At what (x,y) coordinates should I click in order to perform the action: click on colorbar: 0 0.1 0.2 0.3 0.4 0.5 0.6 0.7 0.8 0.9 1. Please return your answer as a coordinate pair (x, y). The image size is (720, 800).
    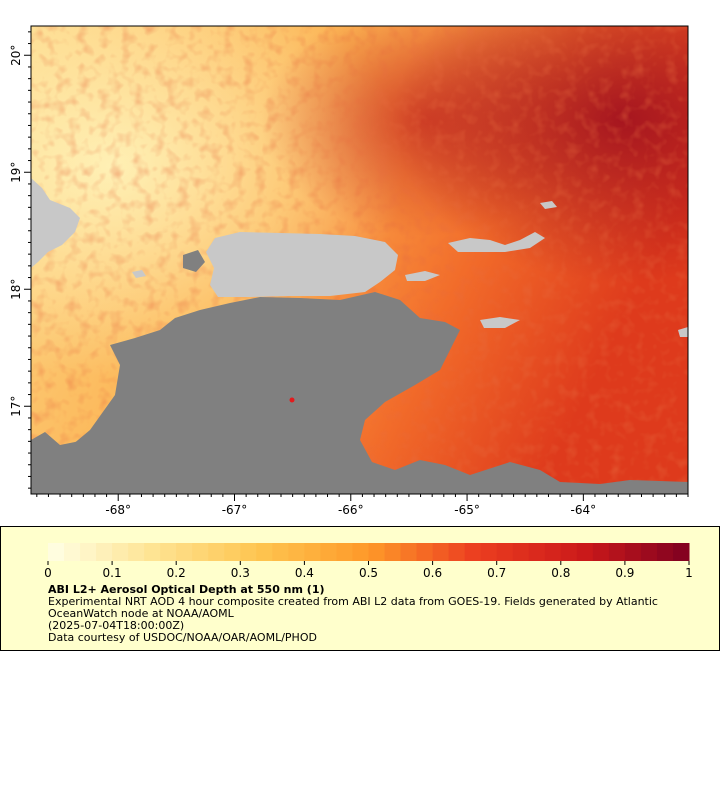
    Looking at the image, I should click on (368, 561).